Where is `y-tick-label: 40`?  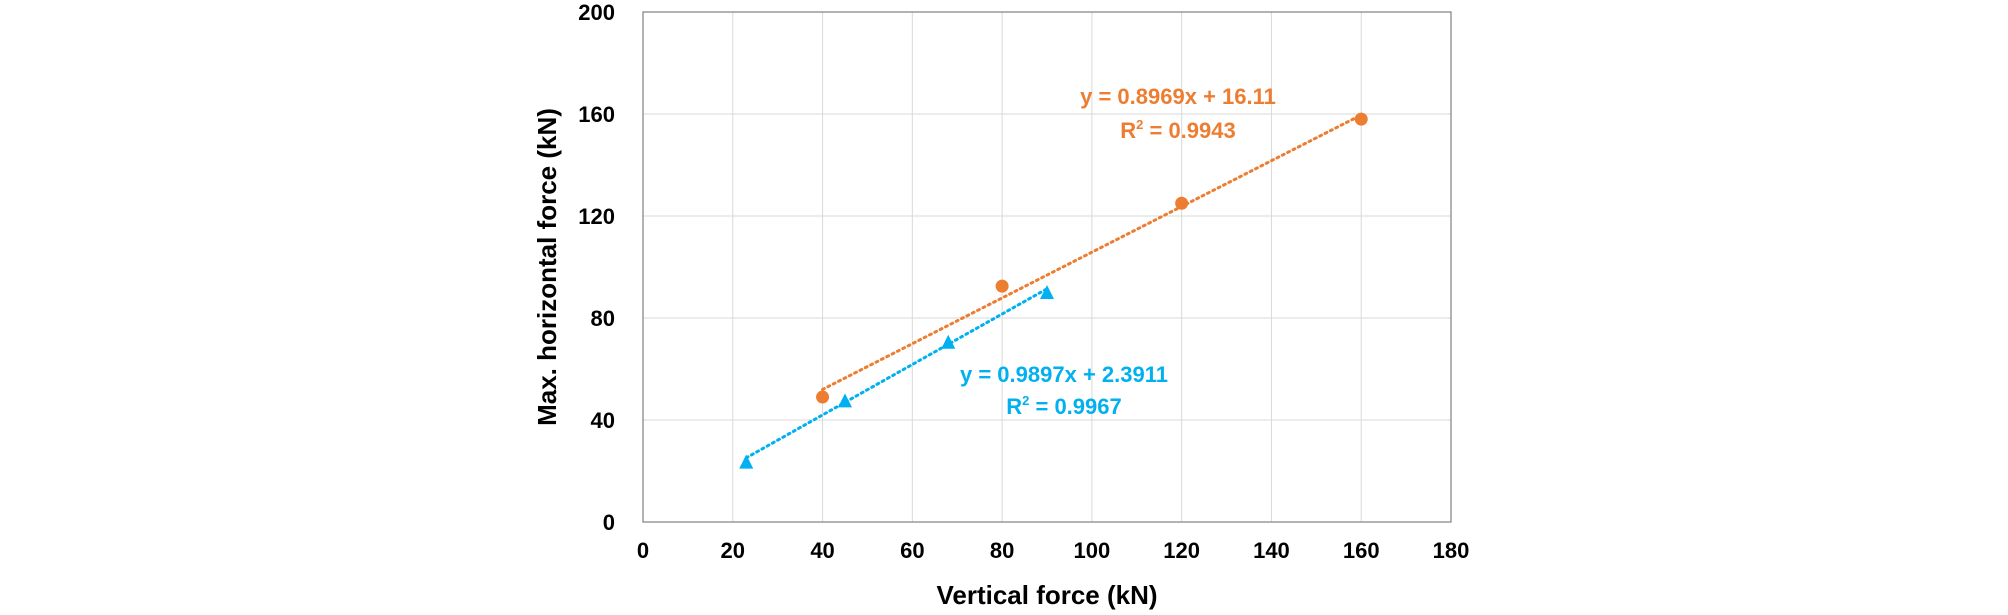
y-tick-label: 40 is located at coordinates (603, 420).